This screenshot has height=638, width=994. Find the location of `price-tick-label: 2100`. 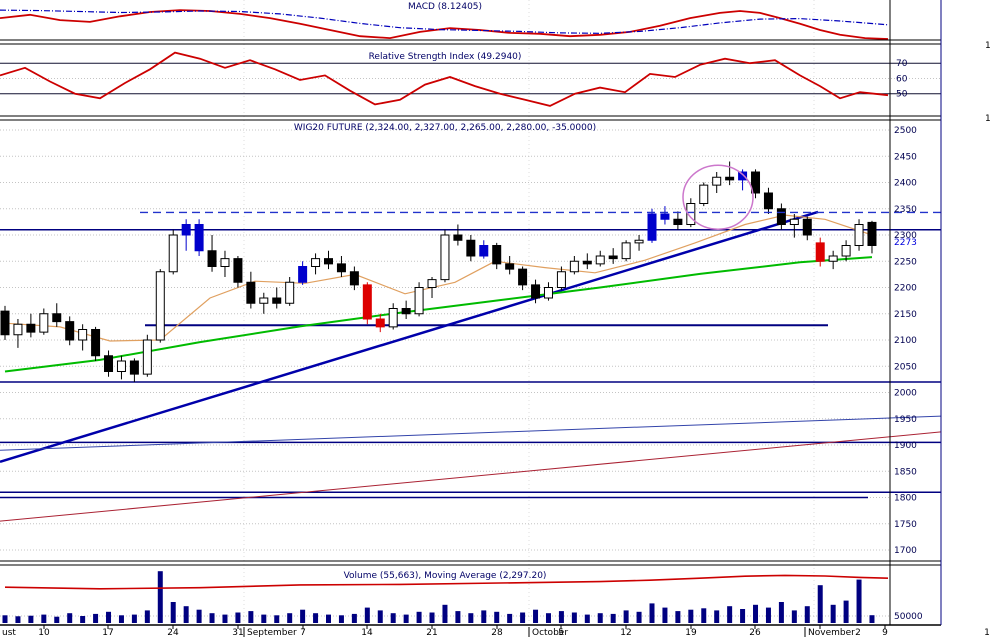

price-tick-label: 2100 is located at coordinates (905, 341).